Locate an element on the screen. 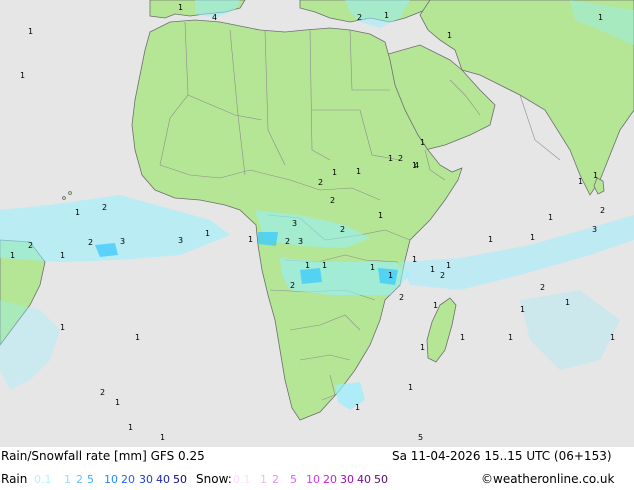  rain-patch-med is located at coordinates (377, 14).